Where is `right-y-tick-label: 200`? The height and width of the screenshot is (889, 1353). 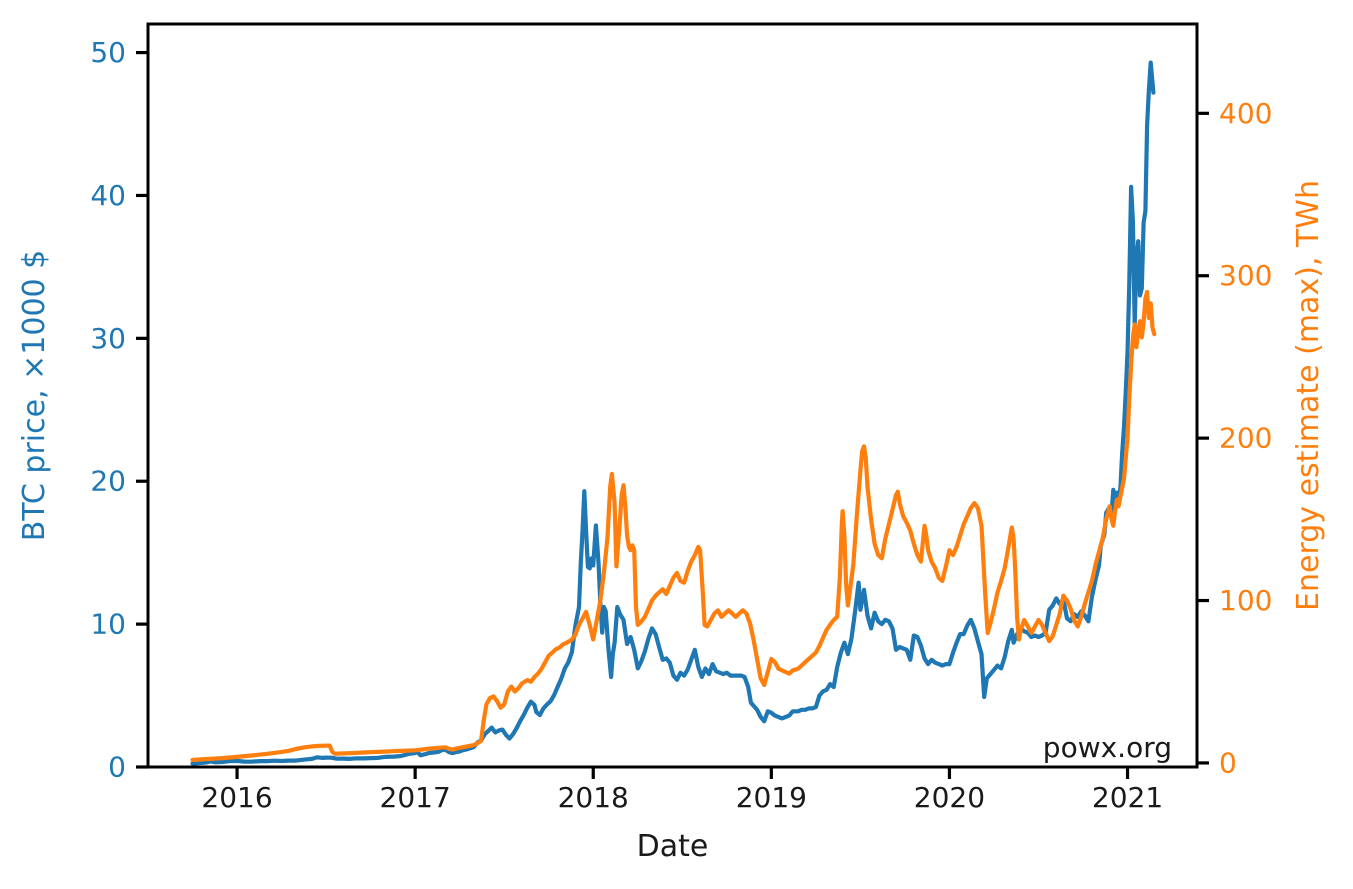 right-y-tick-label: 200 is located at coordinates (1245, 438).